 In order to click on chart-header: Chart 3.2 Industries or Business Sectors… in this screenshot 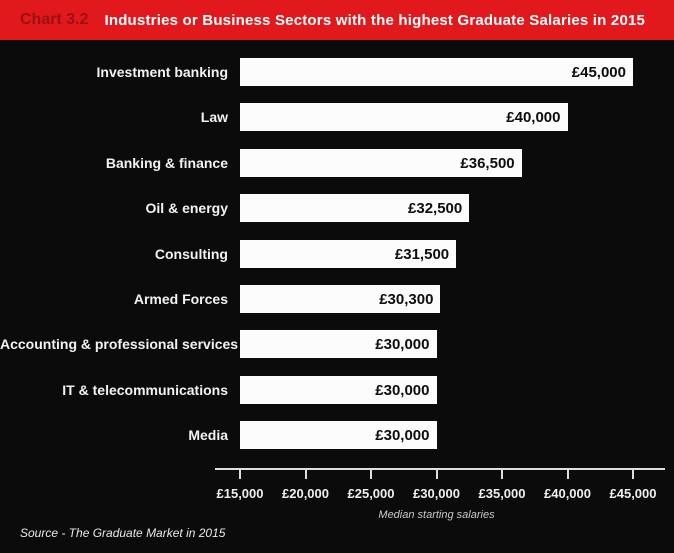, I will do `click(337, 20)`.